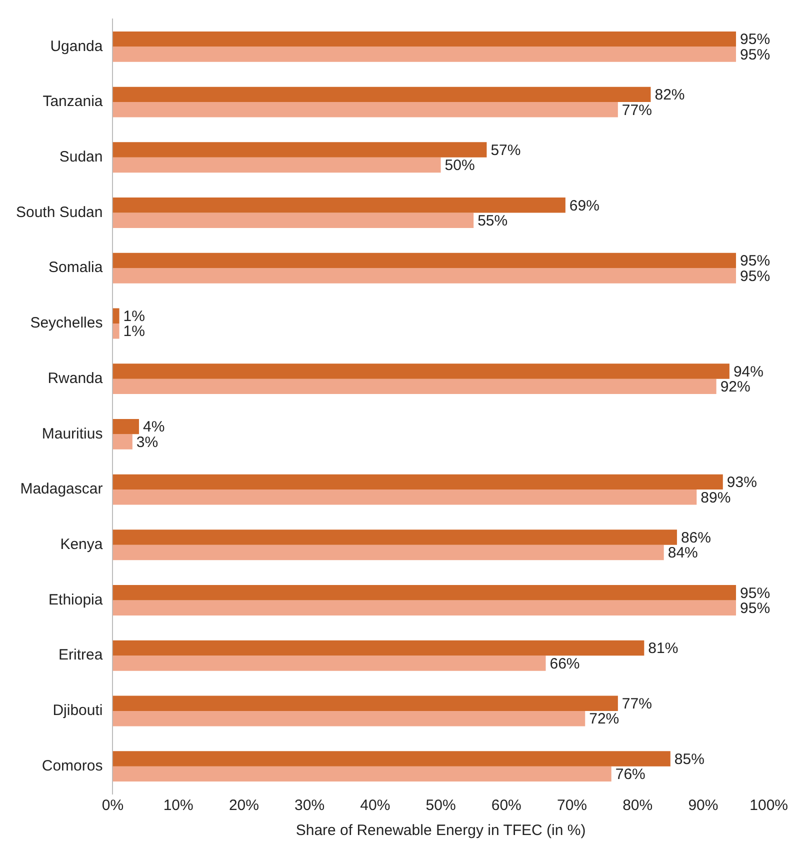 The width and height of the screenshot is (791, 848). I want to click on y-tick-label: Kenya, so click(82, 545).